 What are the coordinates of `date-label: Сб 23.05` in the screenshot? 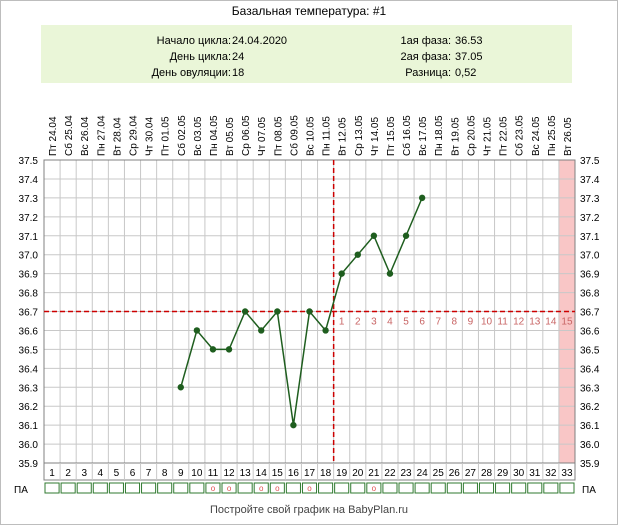 It's located at (520, 135).